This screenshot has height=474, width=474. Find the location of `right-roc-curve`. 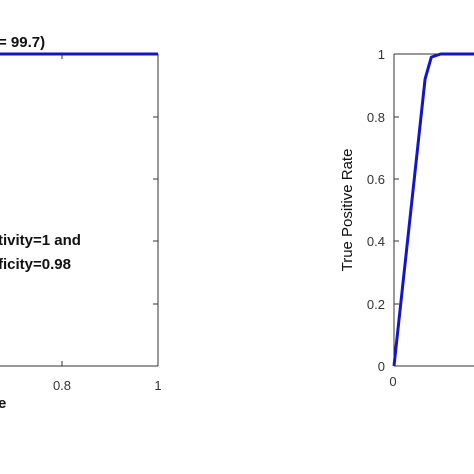

right-roc-curve is located at coordinates (433, 209).